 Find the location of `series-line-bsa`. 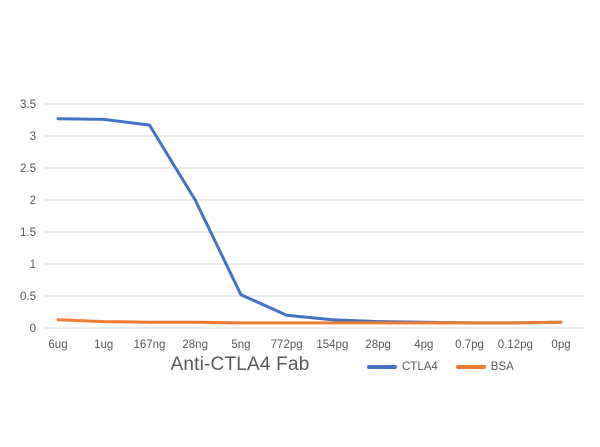

series-line-bsa is located at coordinates (309, 321).